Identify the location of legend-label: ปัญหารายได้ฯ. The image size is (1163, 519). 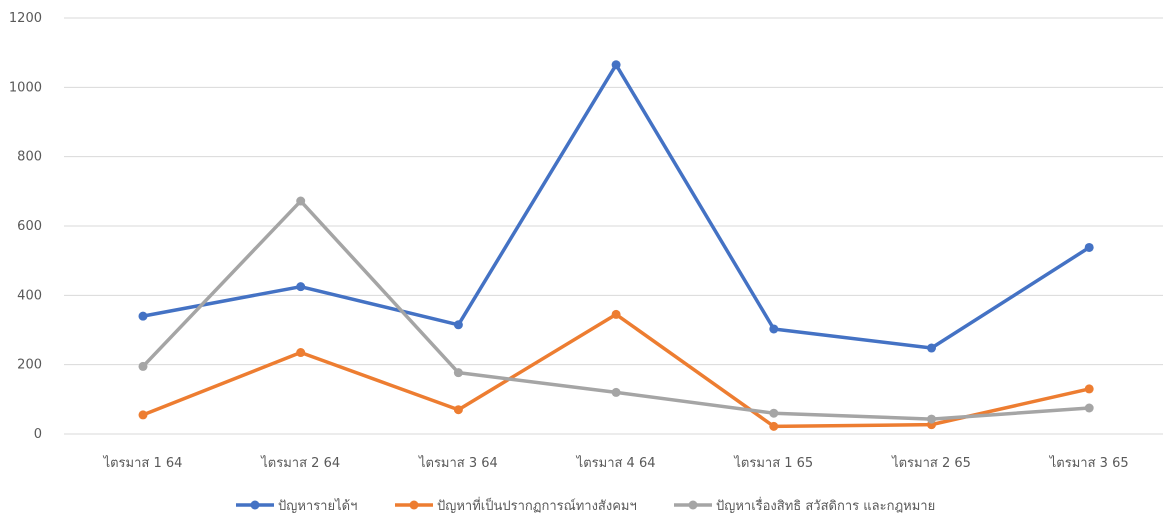
(317, 506).